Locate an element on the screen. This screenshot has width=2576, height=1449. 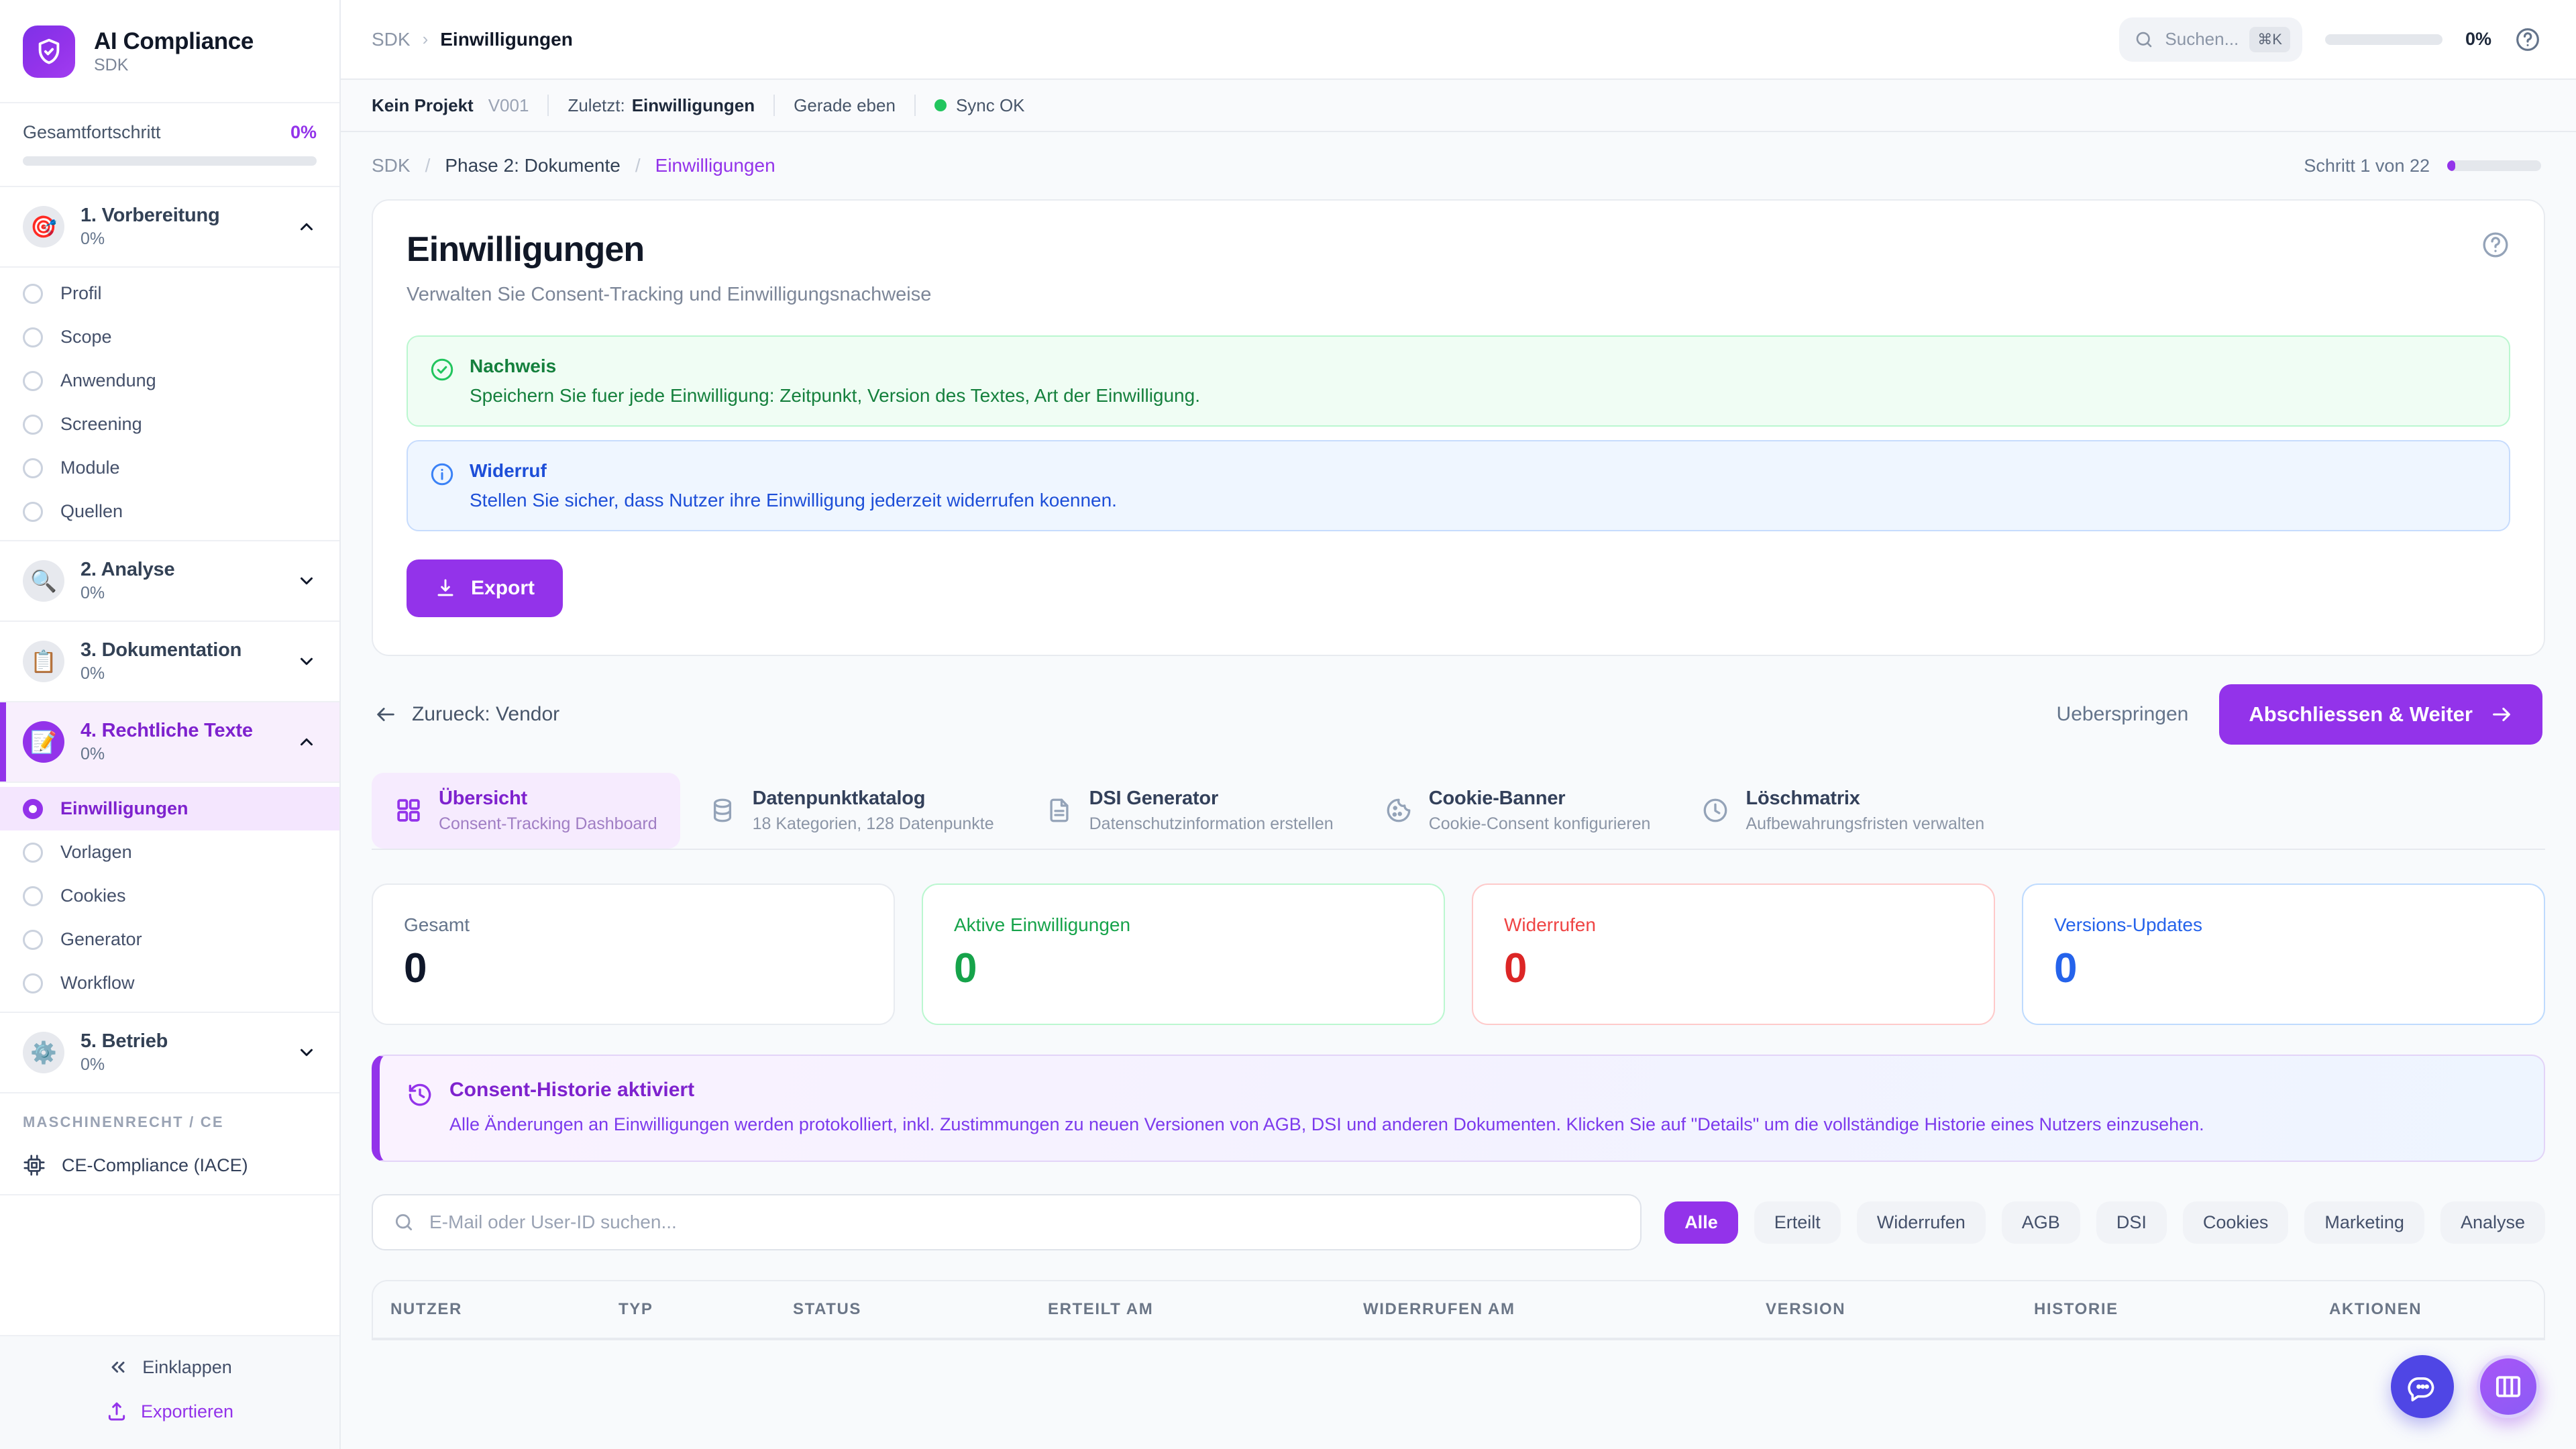
sync-status-dot is located at coordinates (940, 105).